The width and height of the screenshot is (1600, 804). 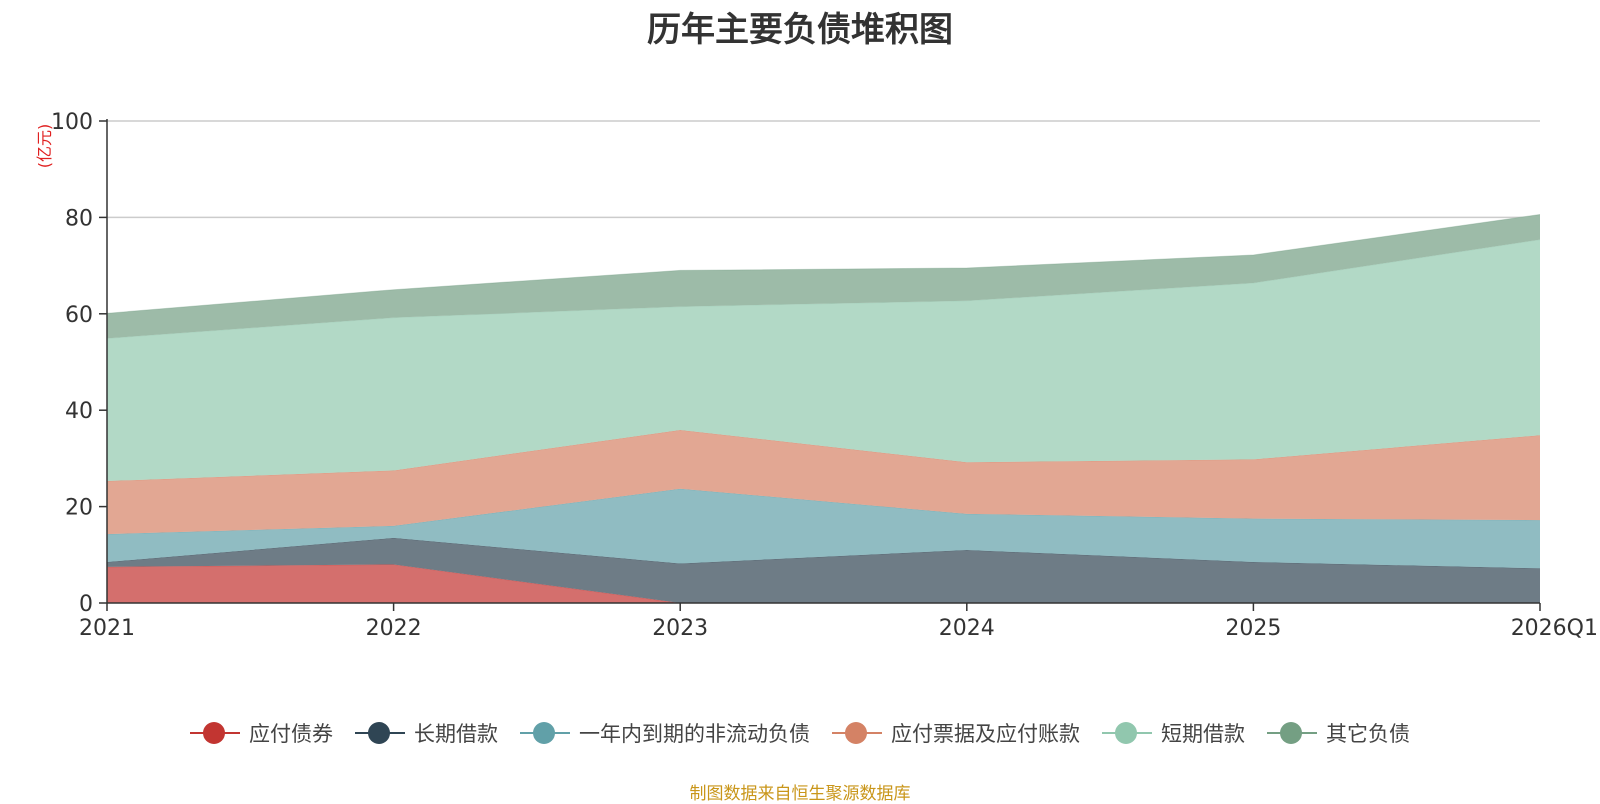 What do you see at coordinates (985, 734) in the screenshot?
I see `legend-label: 应付票据及应付账款` at bounding box center [985, 734].